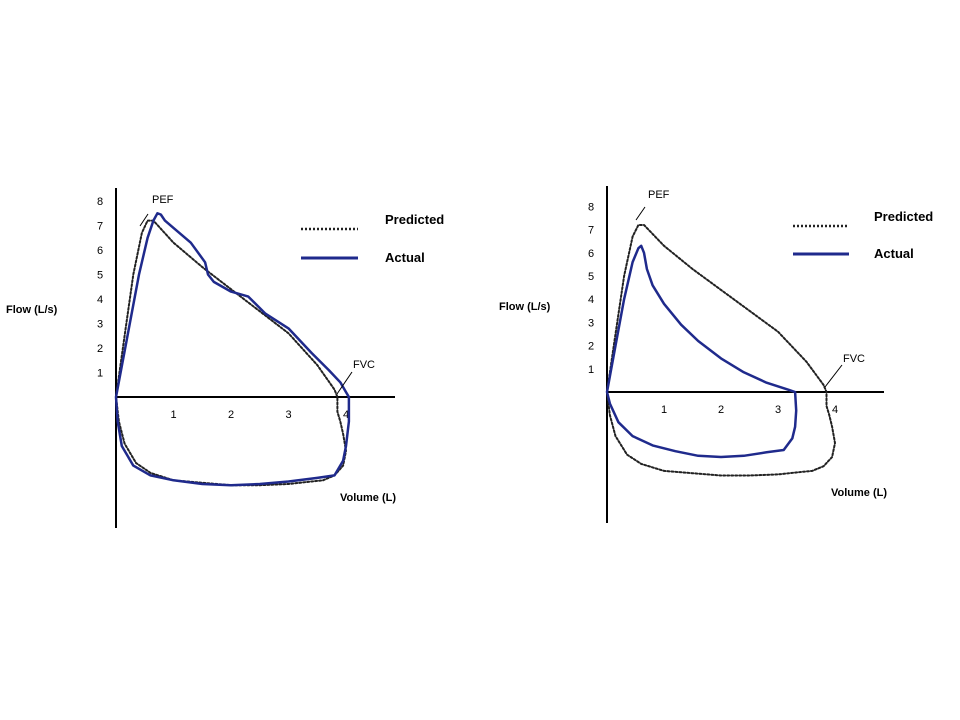 The height and width of the screenshot is (720, 960). I want to click on series-predicted-line, so click(721, 350).